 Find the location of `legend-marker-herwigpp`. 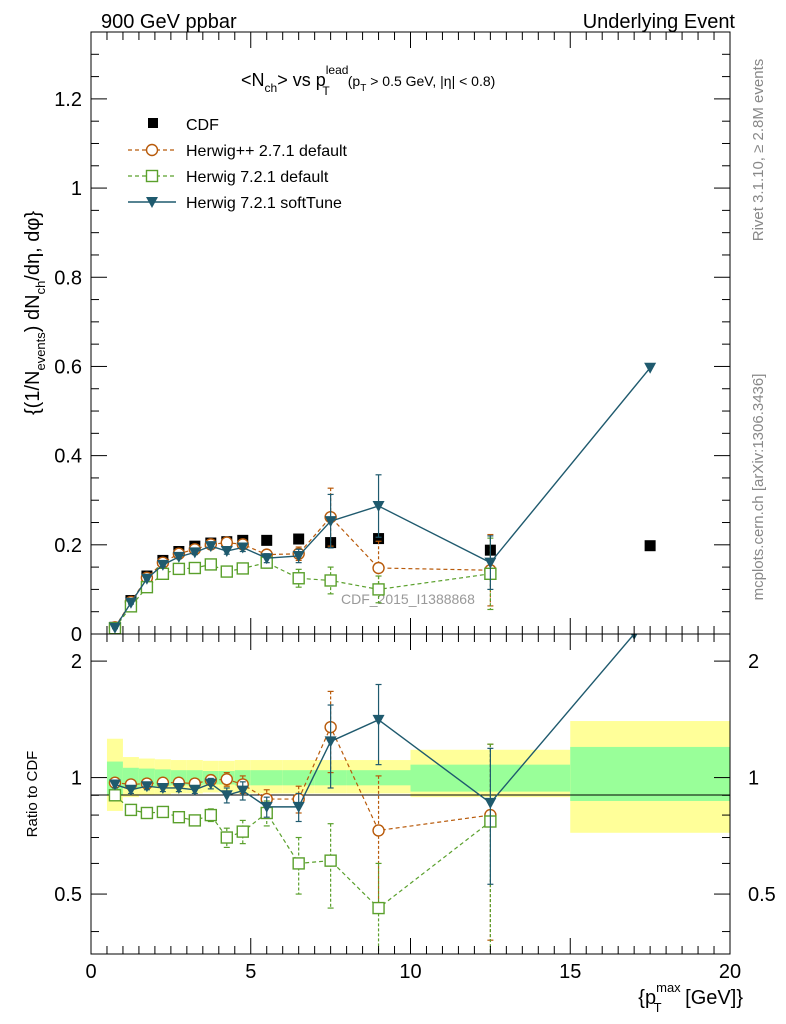

legend-marker-herwigpp is located at coordinates (152, 150).